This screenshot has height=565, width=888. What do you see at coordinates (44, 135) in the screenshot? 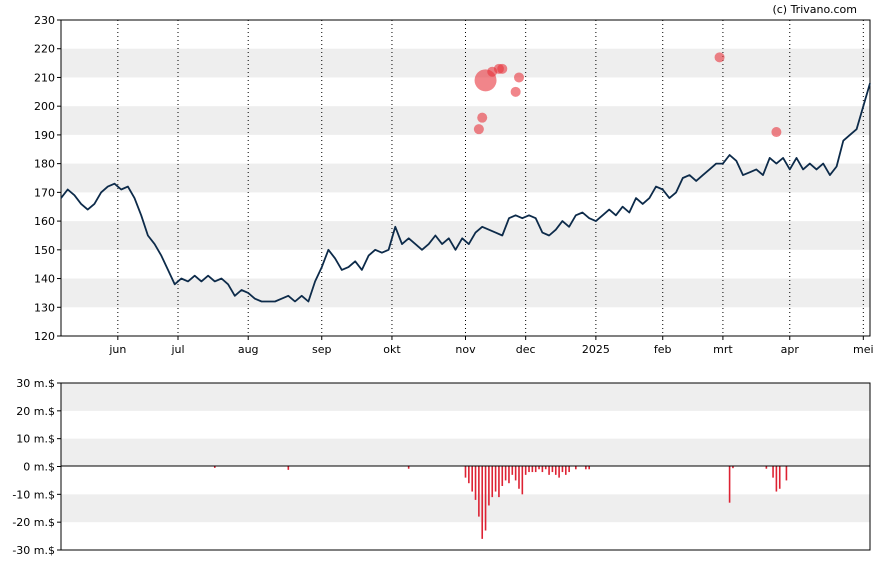
I see `price-y-tick-label: 190` at bounding box center [44, 135].